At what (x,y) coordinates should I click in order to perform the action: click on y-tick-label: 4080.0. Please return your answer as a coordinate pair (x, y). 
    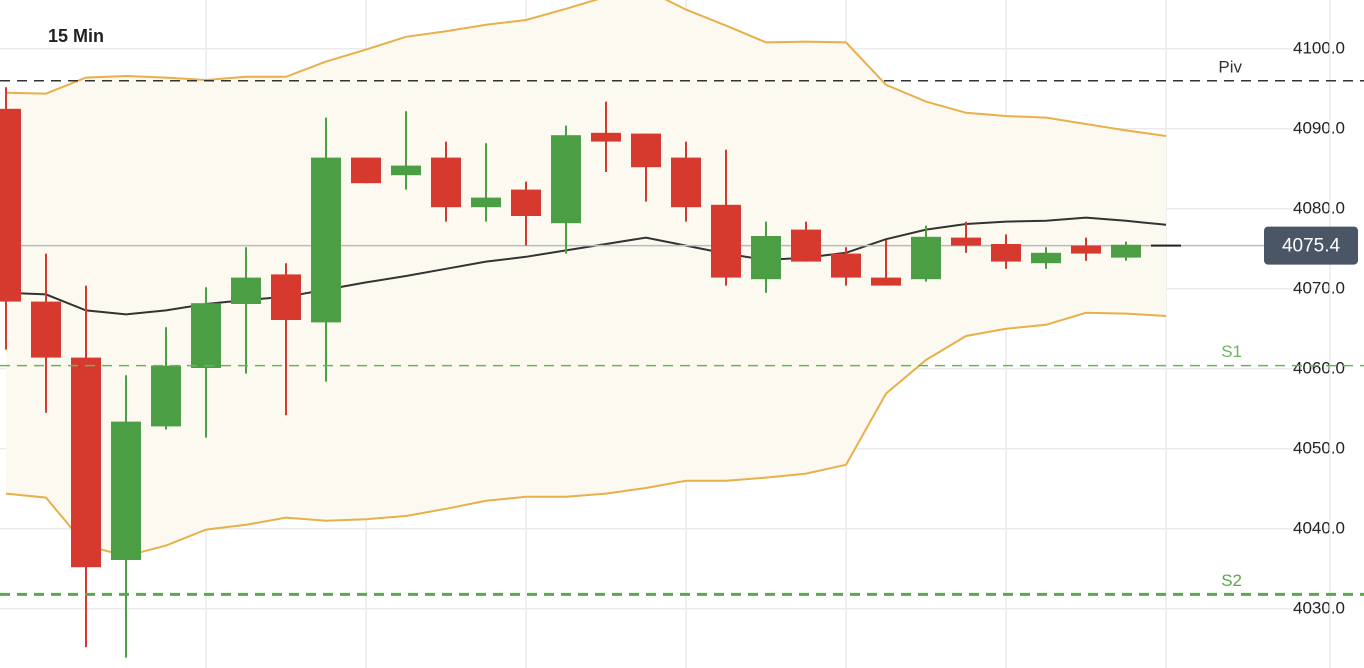
    Looking at the image, I should click on (1319, 207).